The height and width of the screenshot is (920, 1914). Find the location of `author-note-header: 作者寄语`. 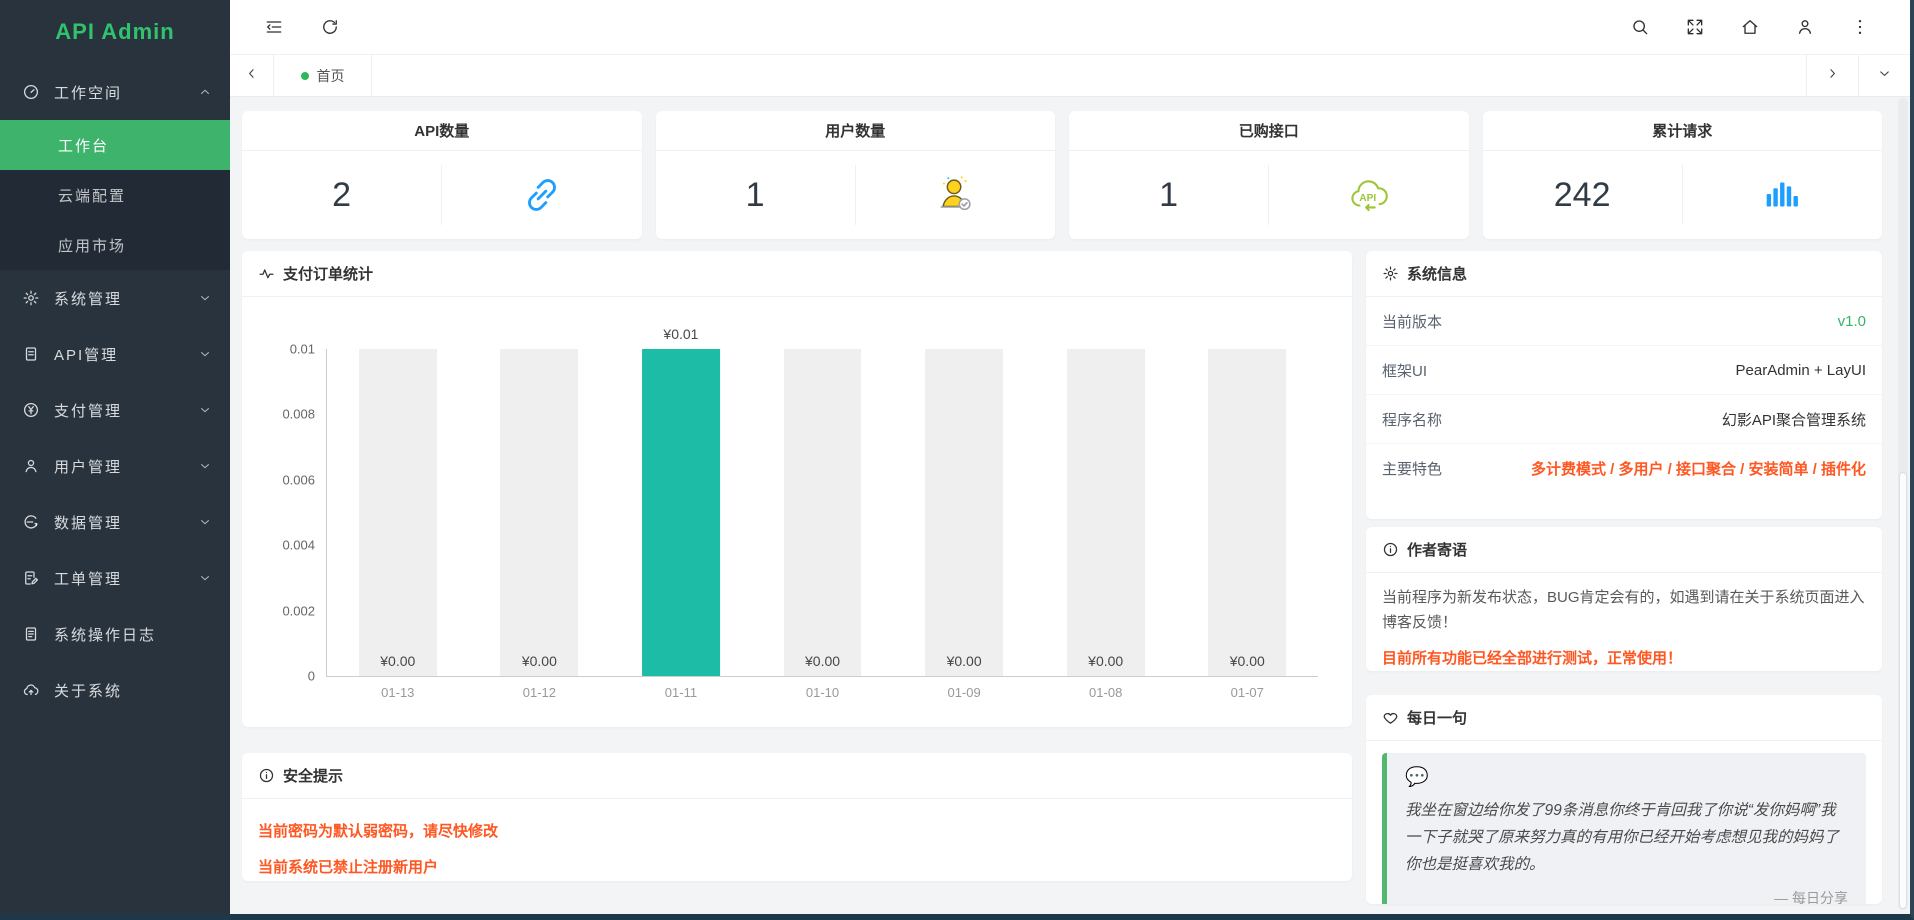

author-note-header: 作者寄语 is located at coordinates (1624, 550).